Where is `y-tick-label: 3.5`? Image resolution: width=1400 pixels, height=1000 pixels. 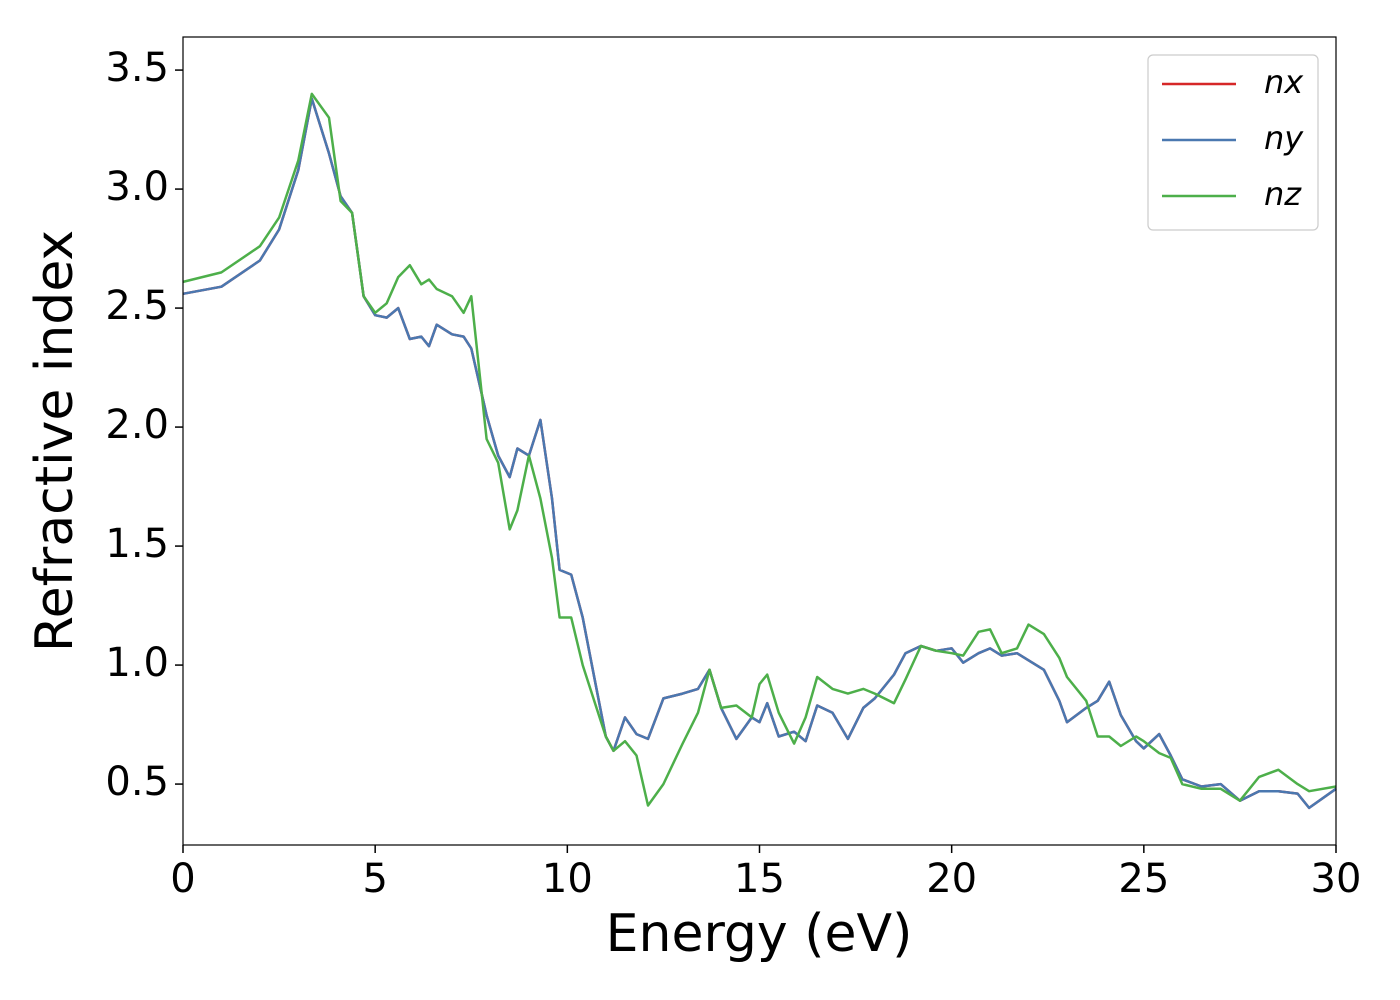 y-tick-label: 3.5 is located at coordinates (137, 68).